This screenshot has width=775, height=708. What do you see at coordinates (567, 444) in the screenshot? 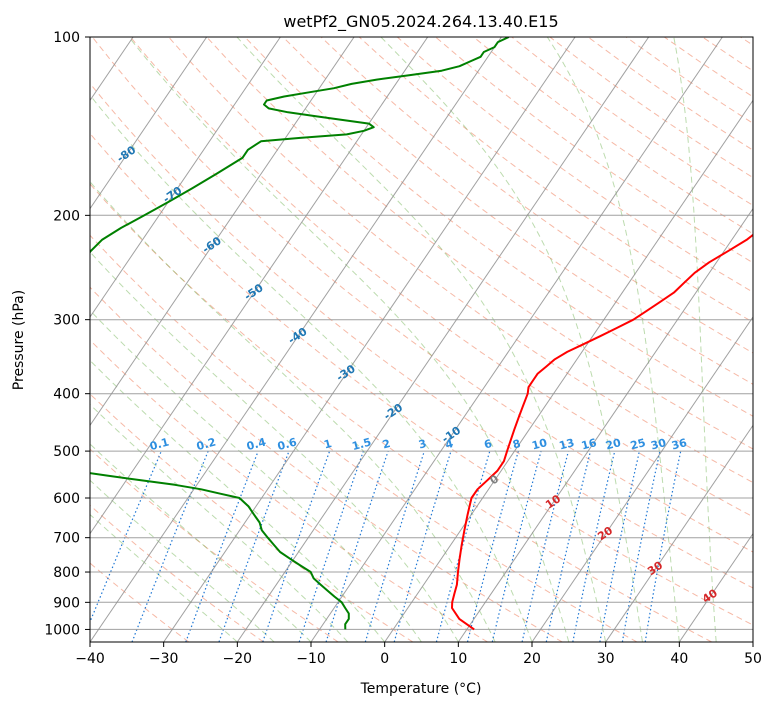
I see `mixing-ratio-label: 13` at bounding box center [567, 444].